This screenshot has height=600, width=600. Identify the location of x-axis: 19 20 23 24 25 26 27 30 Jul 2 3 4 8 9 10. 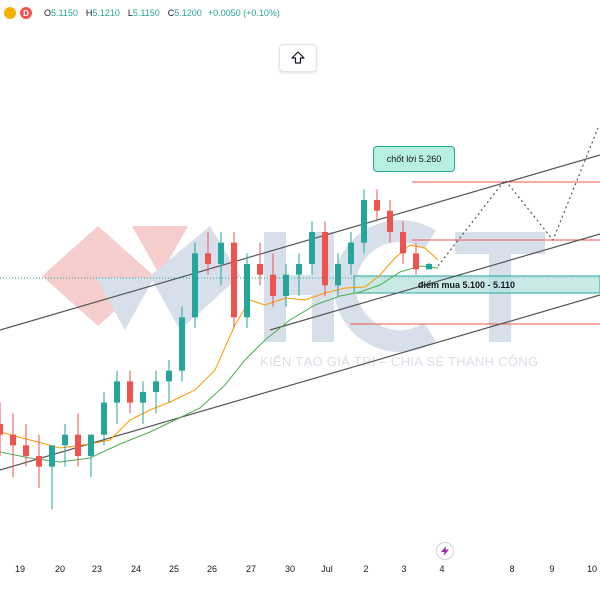
(300, 579).